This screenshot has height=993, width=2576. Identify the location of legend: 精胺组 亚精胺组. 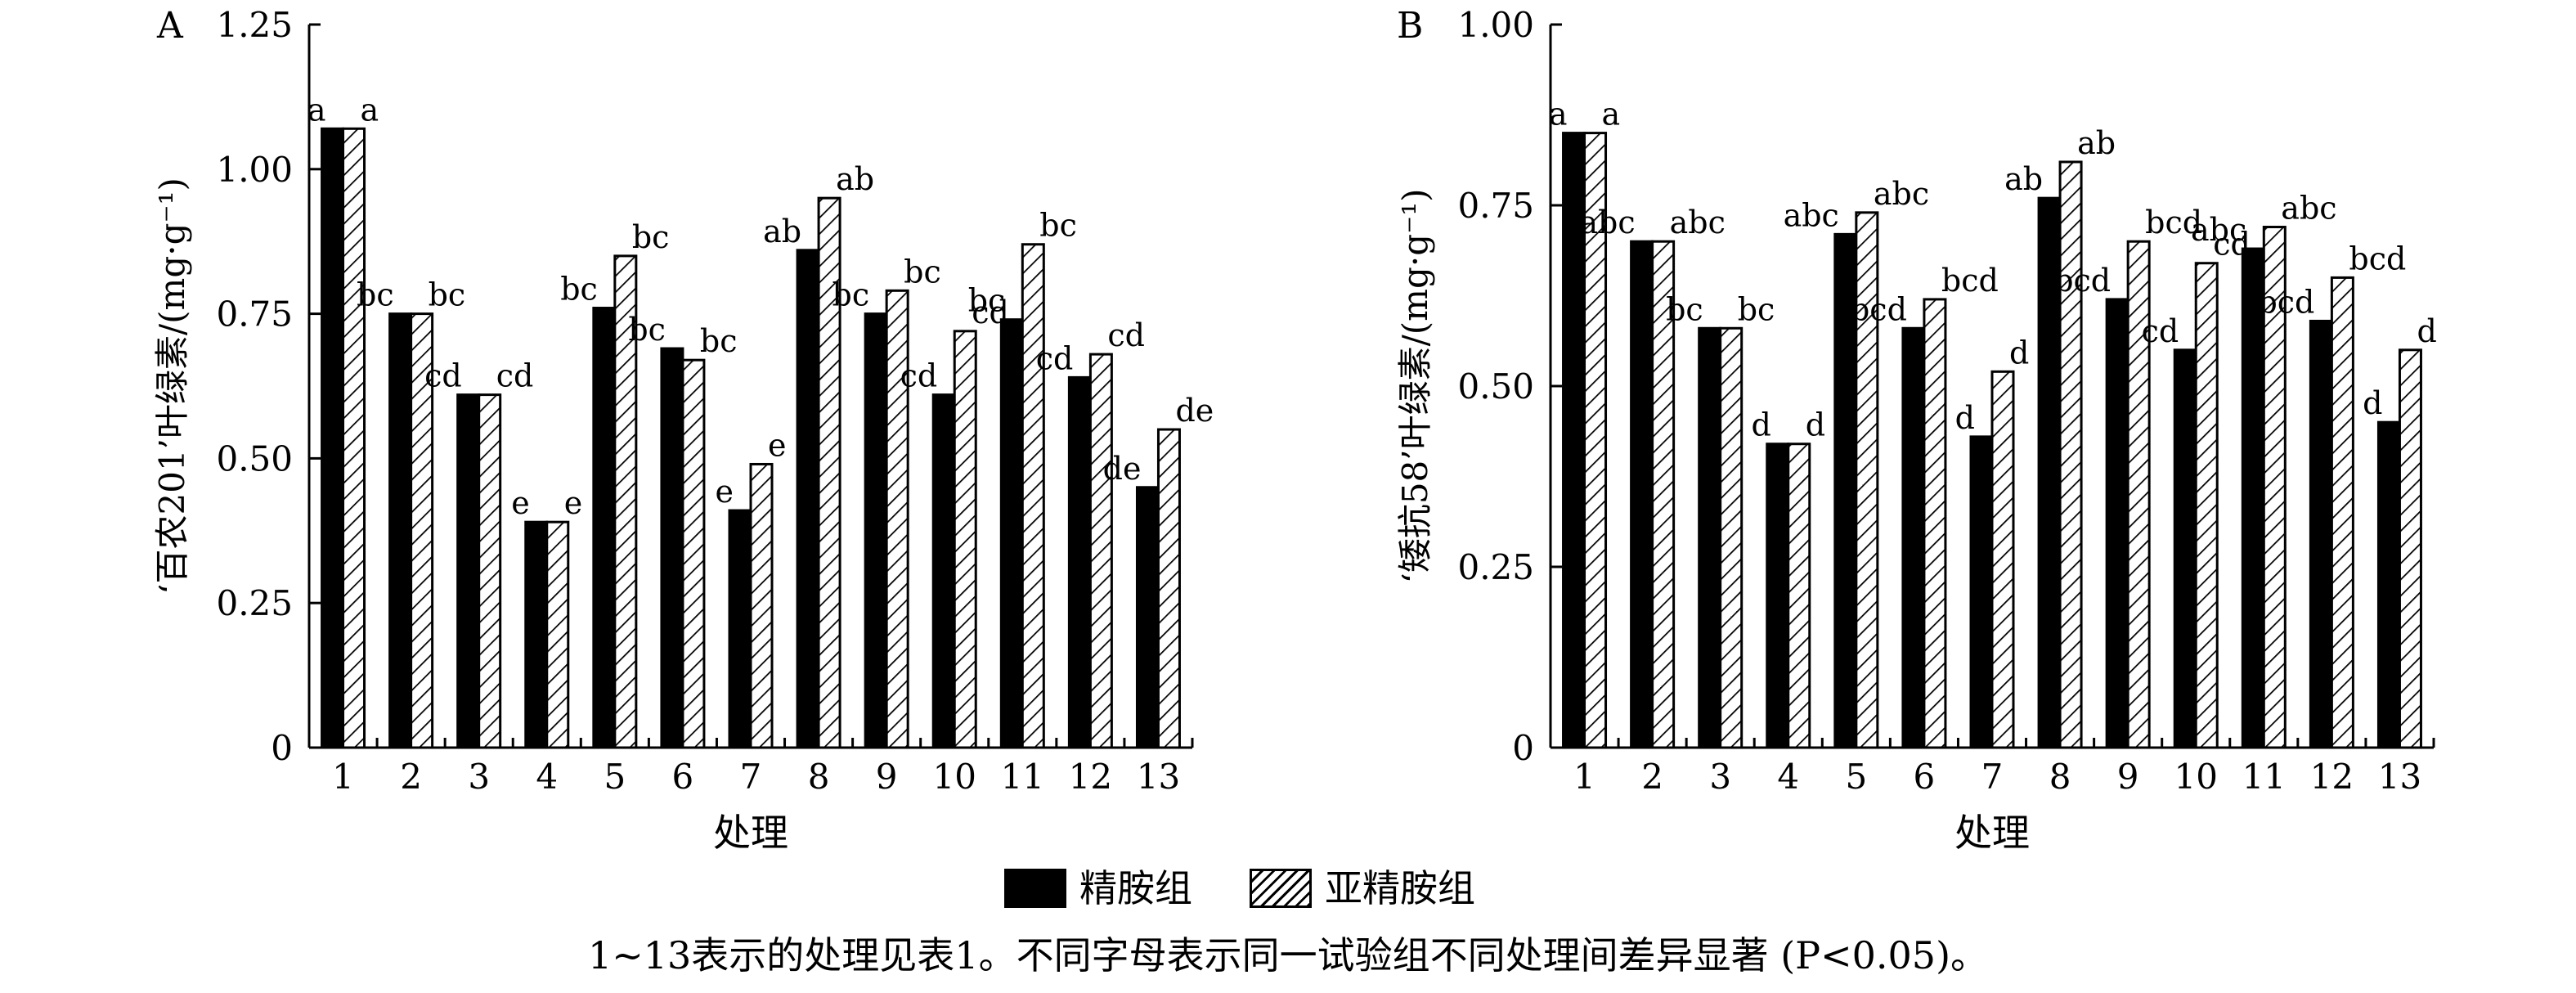
(1268, 888).